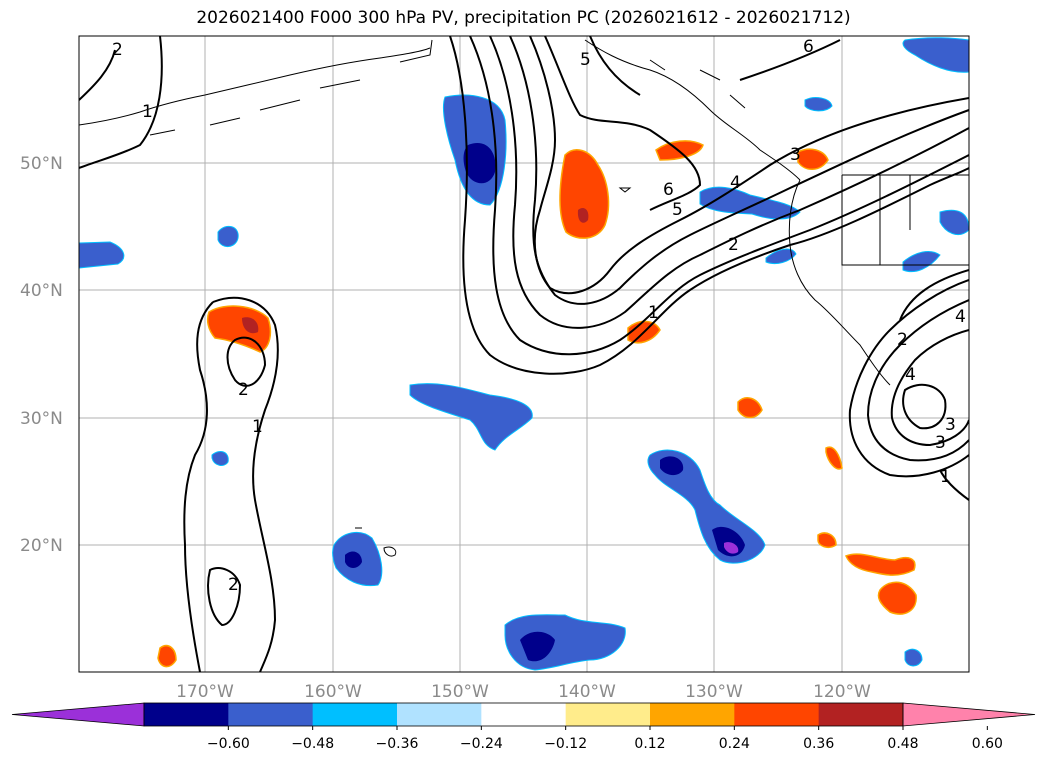 The height and width of the screenshot is (765, 1047). I want to click on longitude-labels: 170°W 160°W 150°W 140°W 130°W 120°W, so click(523, 692).